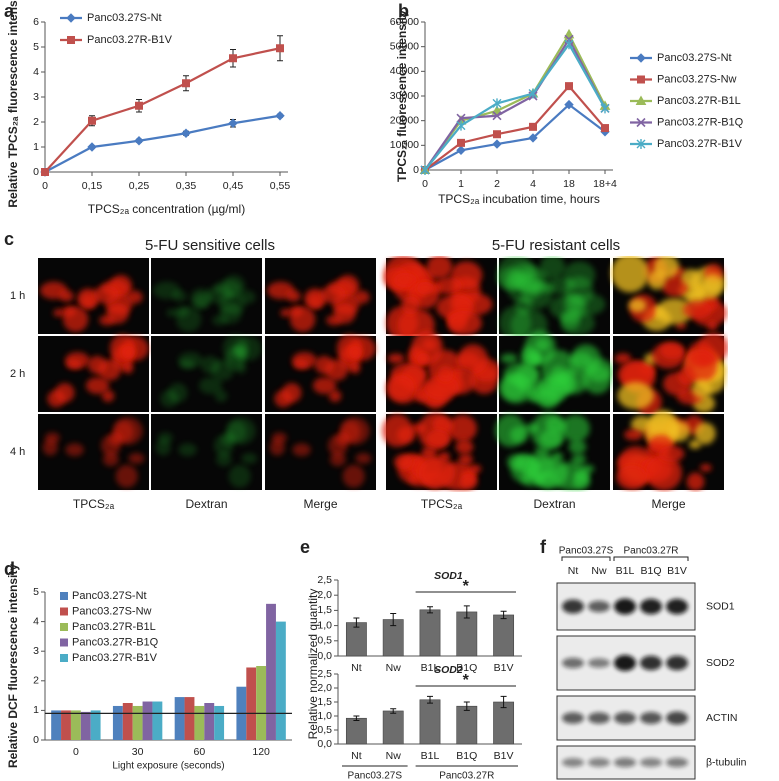 The height and width of the screenshot is (781, 779). What do you see at coordinates (466, 776) in the screenshot?
I see `group-label: Panc03.27R` at bounding box center [466, 776].